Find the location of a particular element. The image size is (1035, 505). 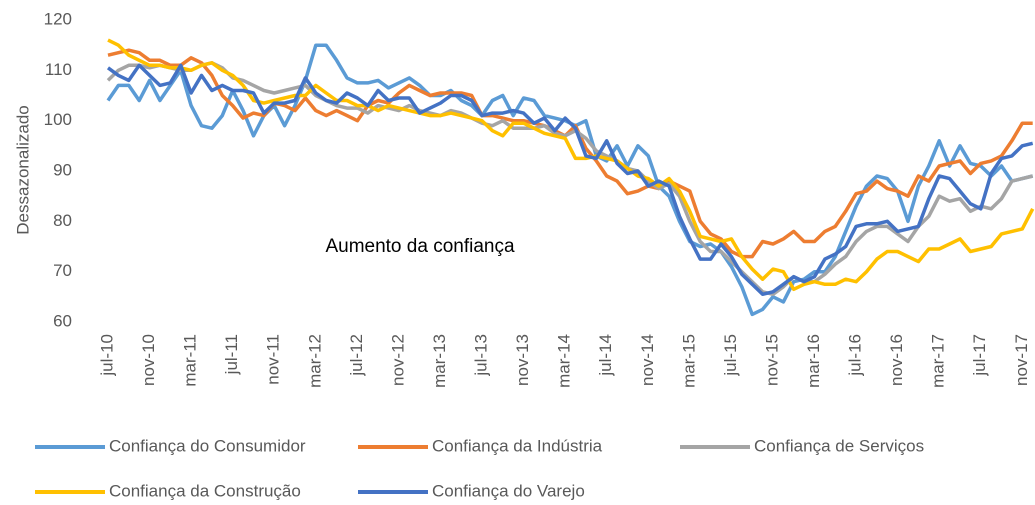

x-tick-label: jul-14 is located at coordinates (605, 355).